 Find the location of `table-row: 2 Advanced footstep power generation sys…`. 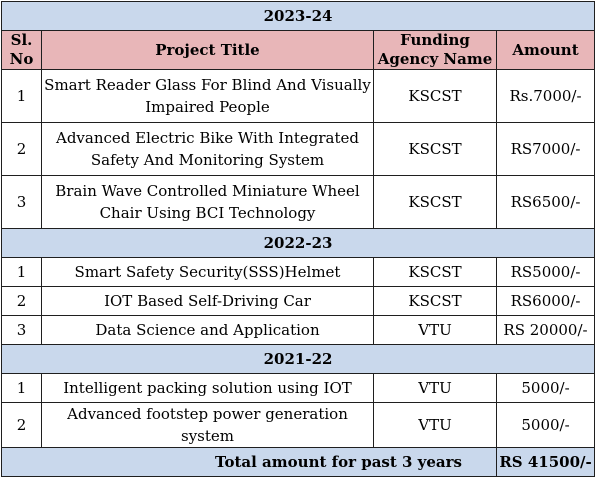

table-row: 2 Advanced footstep power generation sys… is located at coordinates (298, 425).